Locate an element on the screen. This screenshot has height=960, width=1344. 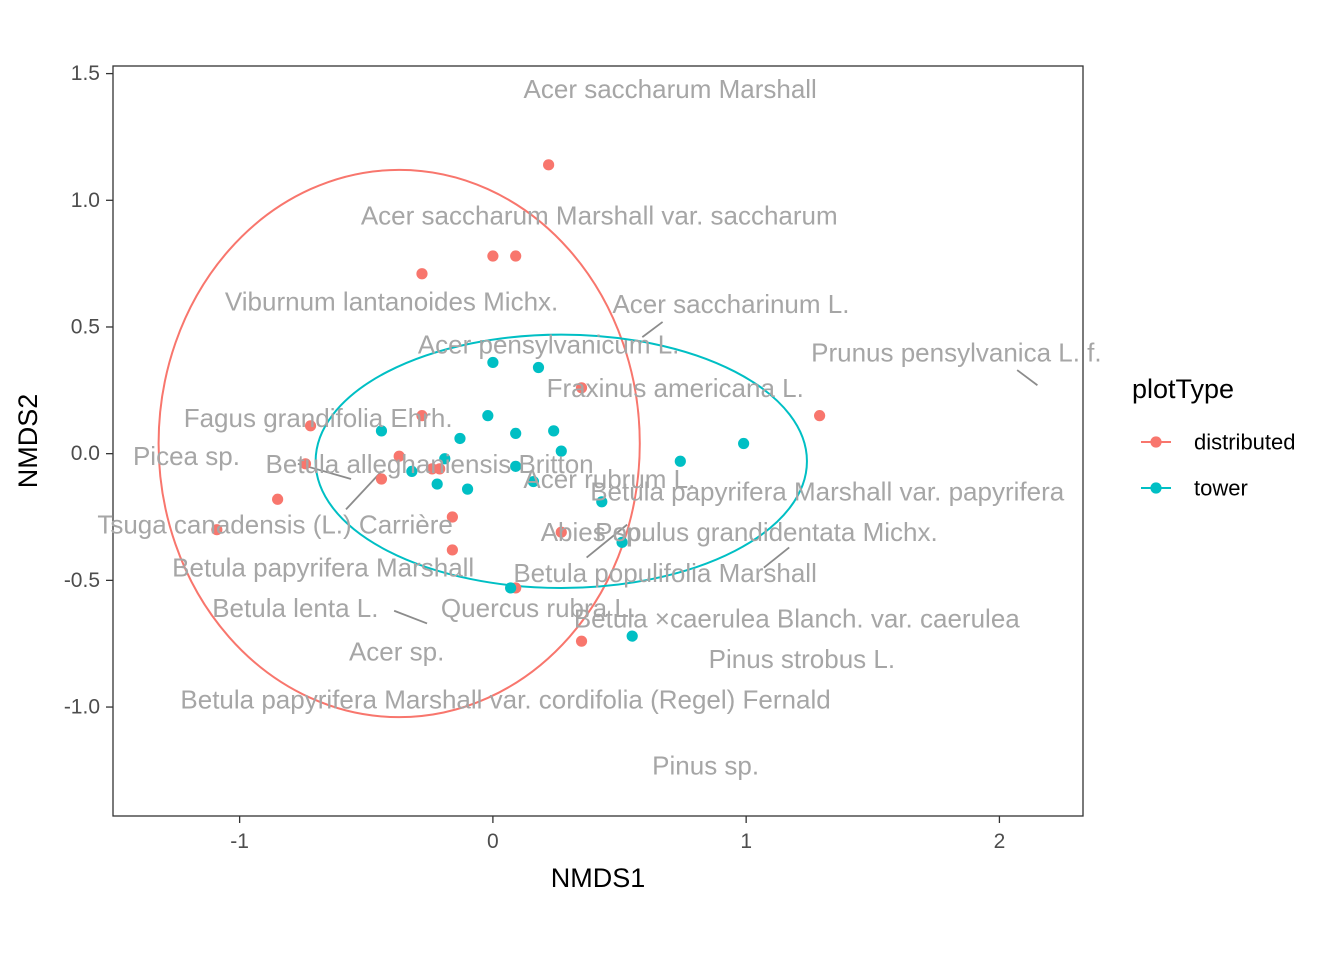
species-label: Acer saccharum Marshall var. saccharum is located at coordinates (599, 215).